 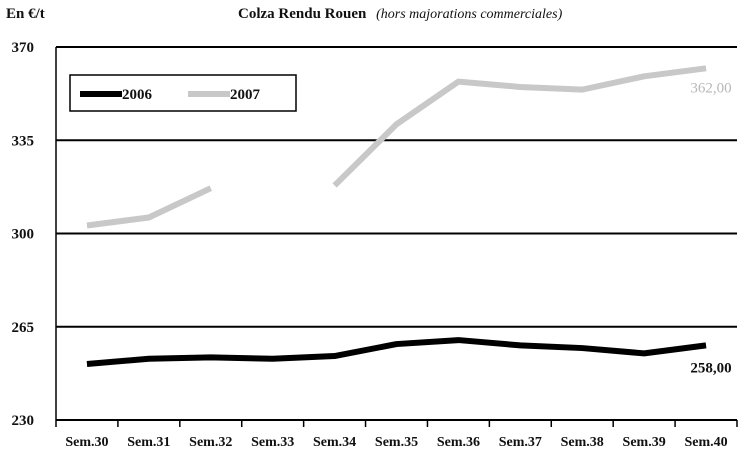 What do you see at coordinates (458, 442) in the screenshot?
I see `x-tick-label: Sem.36` at bounding box center [458, 442].